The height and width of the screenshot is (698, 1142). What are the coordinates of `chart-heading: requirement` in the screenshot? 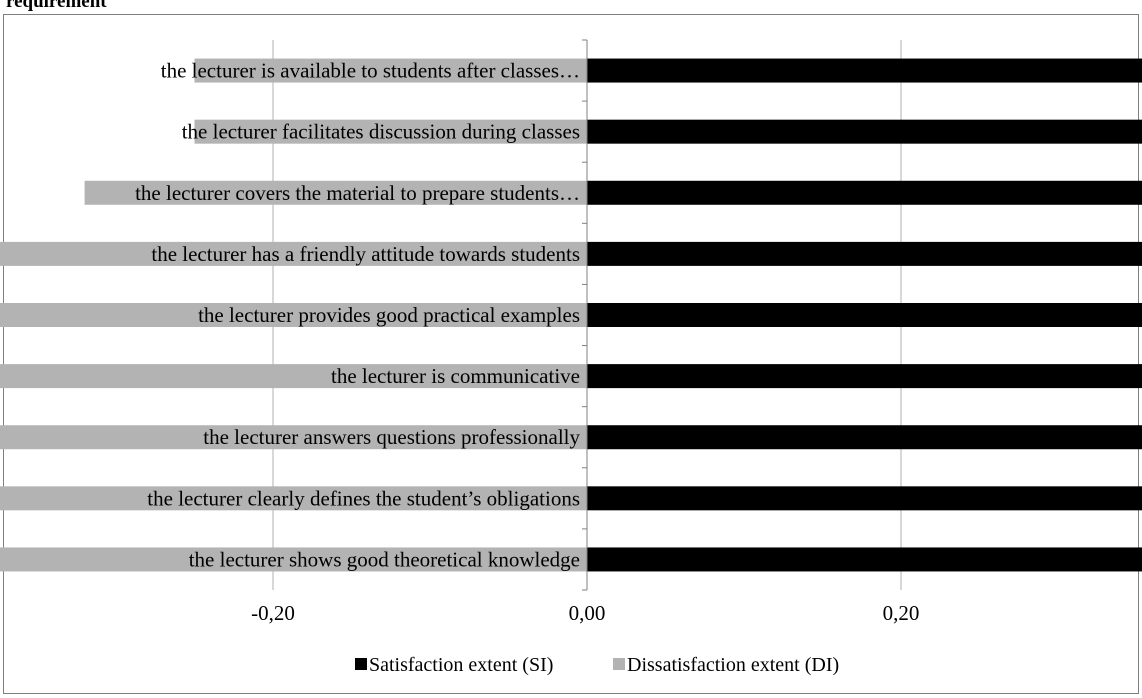 It's located at (56, 6).